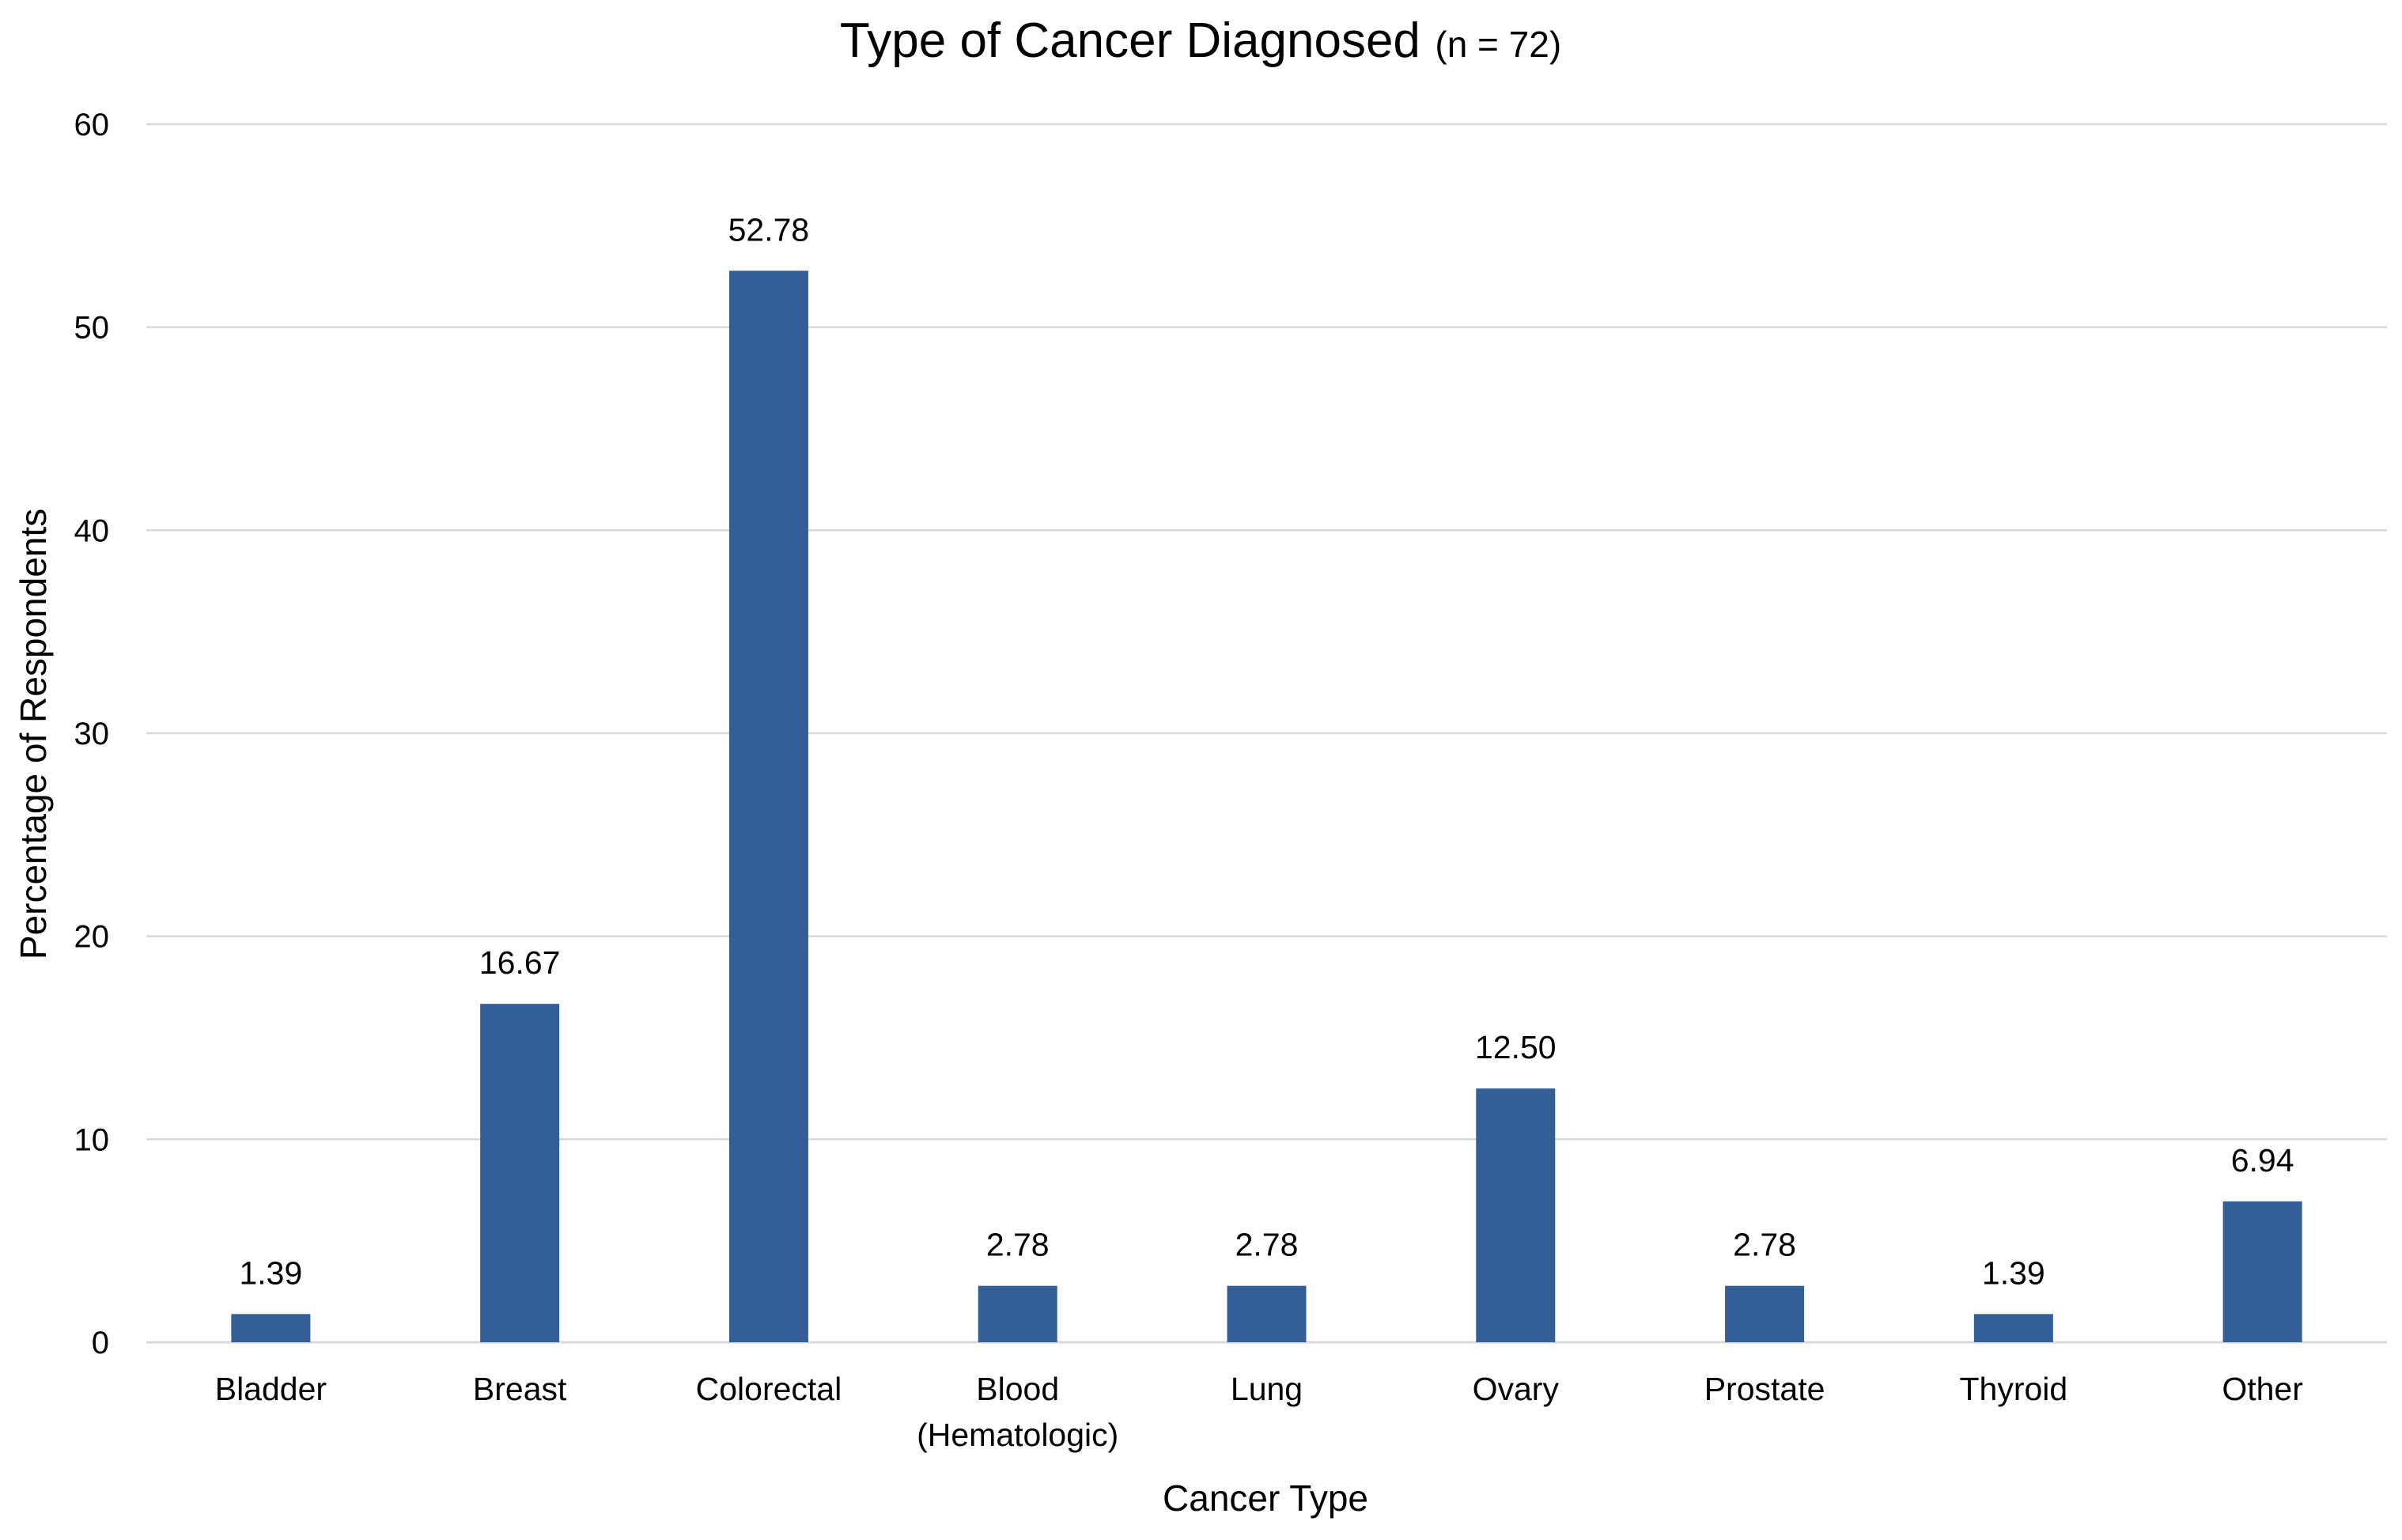 This screenshot has width=2402, height=1540. I want to click on data-label: 52.78, so click(769, 229).